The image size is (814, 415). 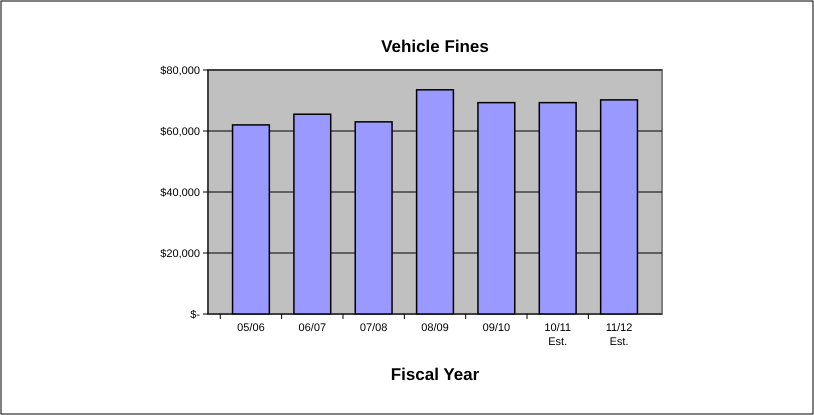 What do you see at coordinates (312, 328) in the screenshot?
I see `x-tick-label: 06/07` at bounding box center [312, 328].